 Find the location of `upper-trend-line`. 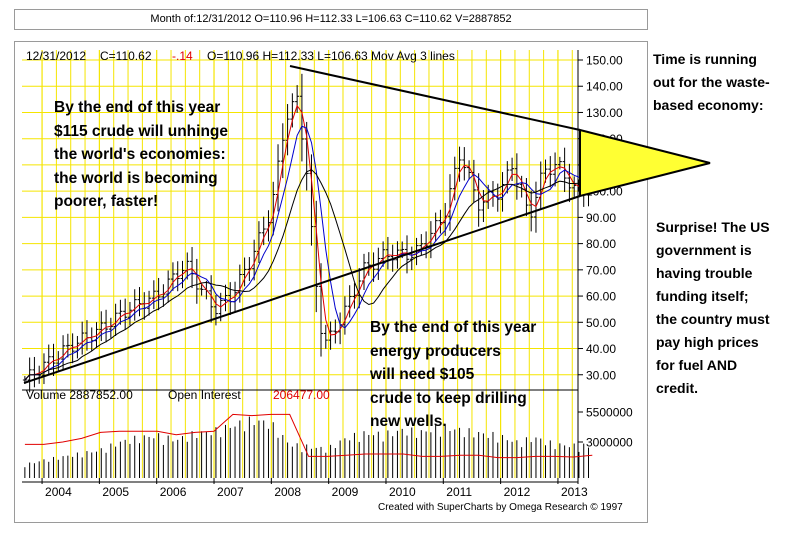

upper-trend-line is located at coordinates (435, 98).